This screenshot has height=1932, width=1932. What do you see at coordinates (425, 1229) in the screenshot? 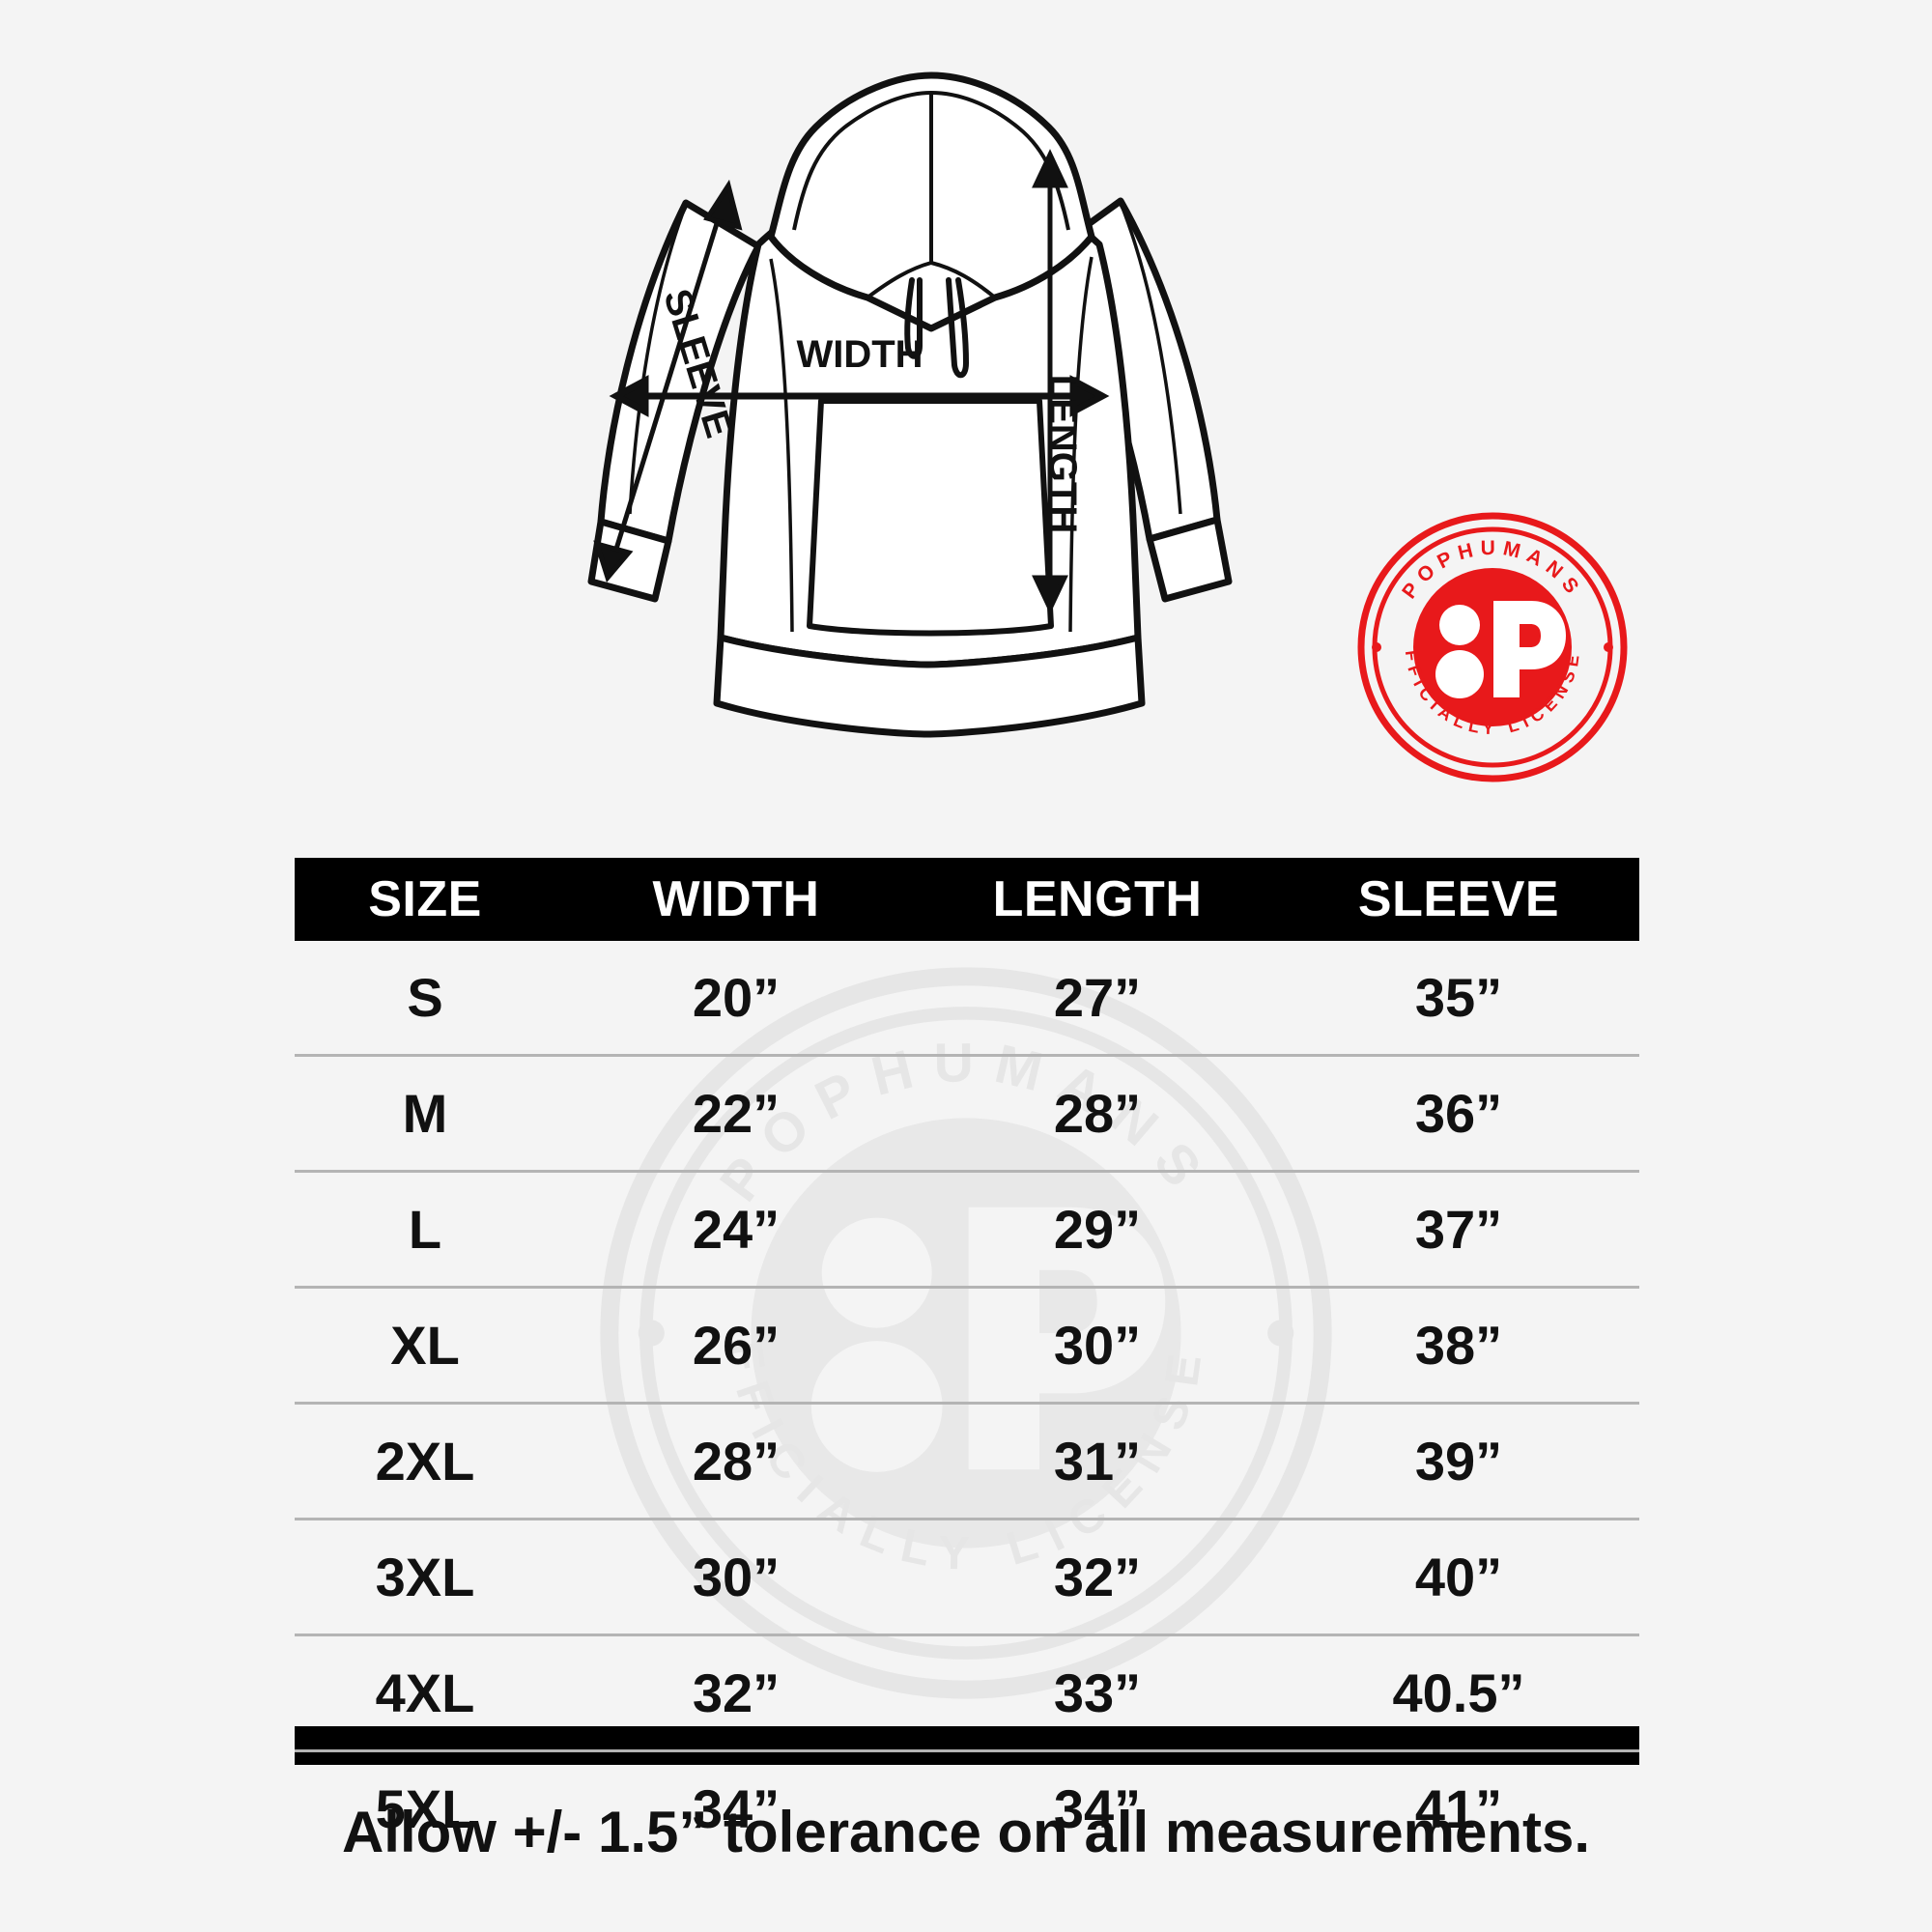
I see `cell-size: L` at bounding box center [425, 1229].